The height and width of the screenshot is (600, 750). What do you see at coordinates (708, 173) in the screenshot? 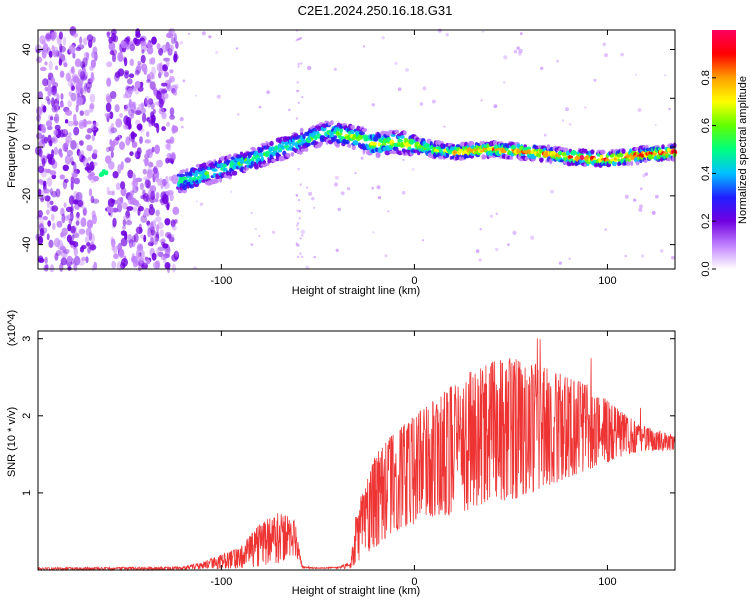
I see `colorbar-ticks: 0.0 0.2 0.4 0.6 0.8` at bounding box center [708, 173].